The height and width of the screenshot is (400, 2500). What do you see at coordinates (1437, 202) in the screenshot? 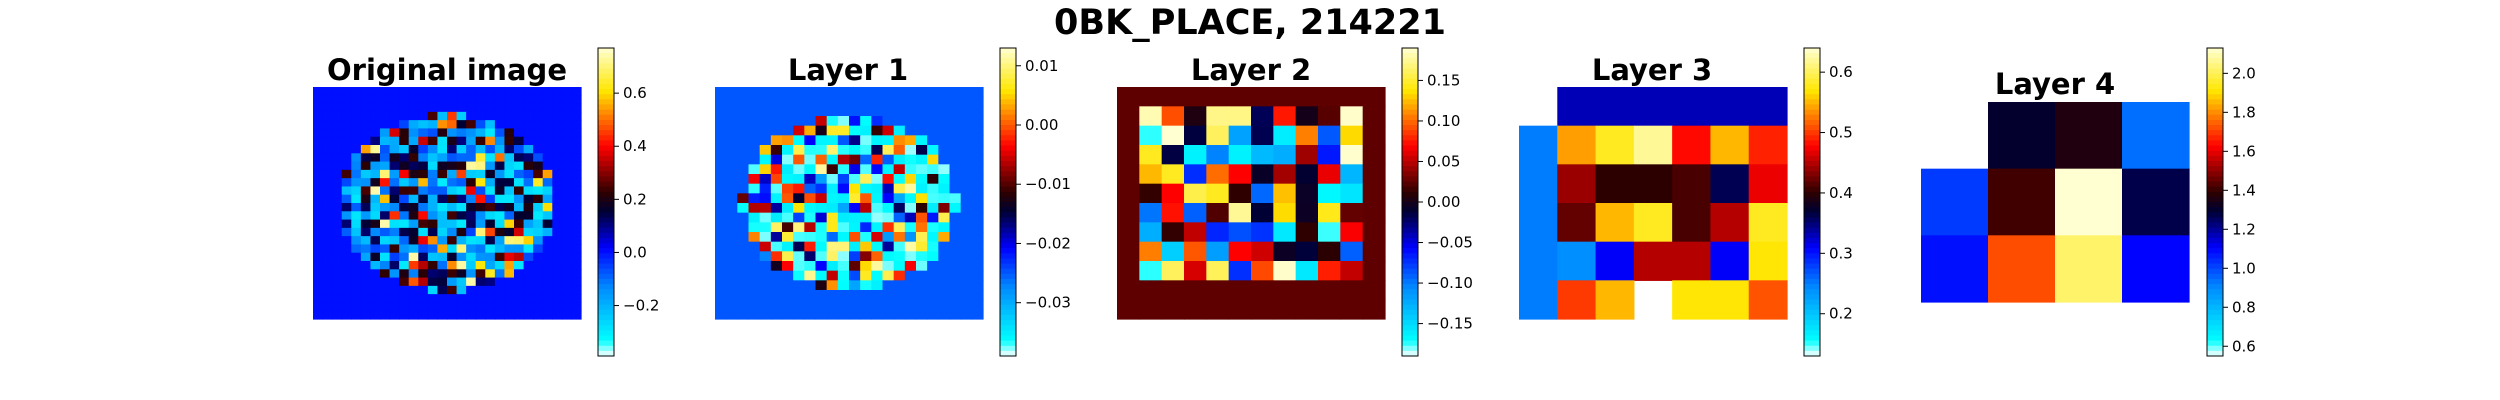
I see `colorbar-layer-2: −0.15−0.10−0.050.000.050.100.15` at bounding box center [1437, 202].